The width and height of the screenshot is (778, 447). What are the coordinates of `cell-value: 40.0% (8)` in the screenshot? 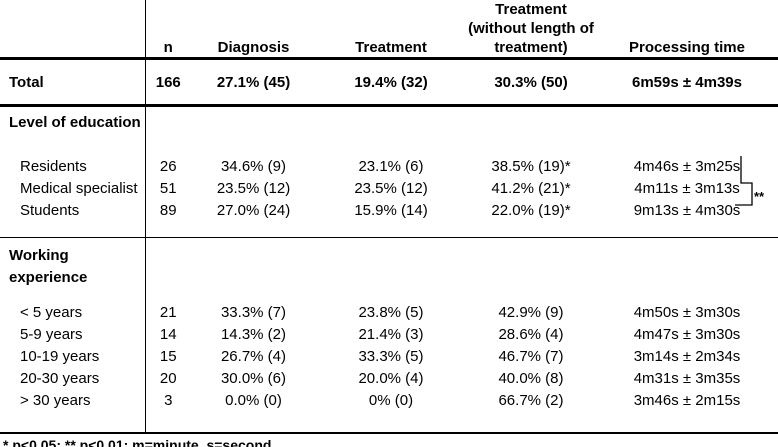 It's located at (531, 378).